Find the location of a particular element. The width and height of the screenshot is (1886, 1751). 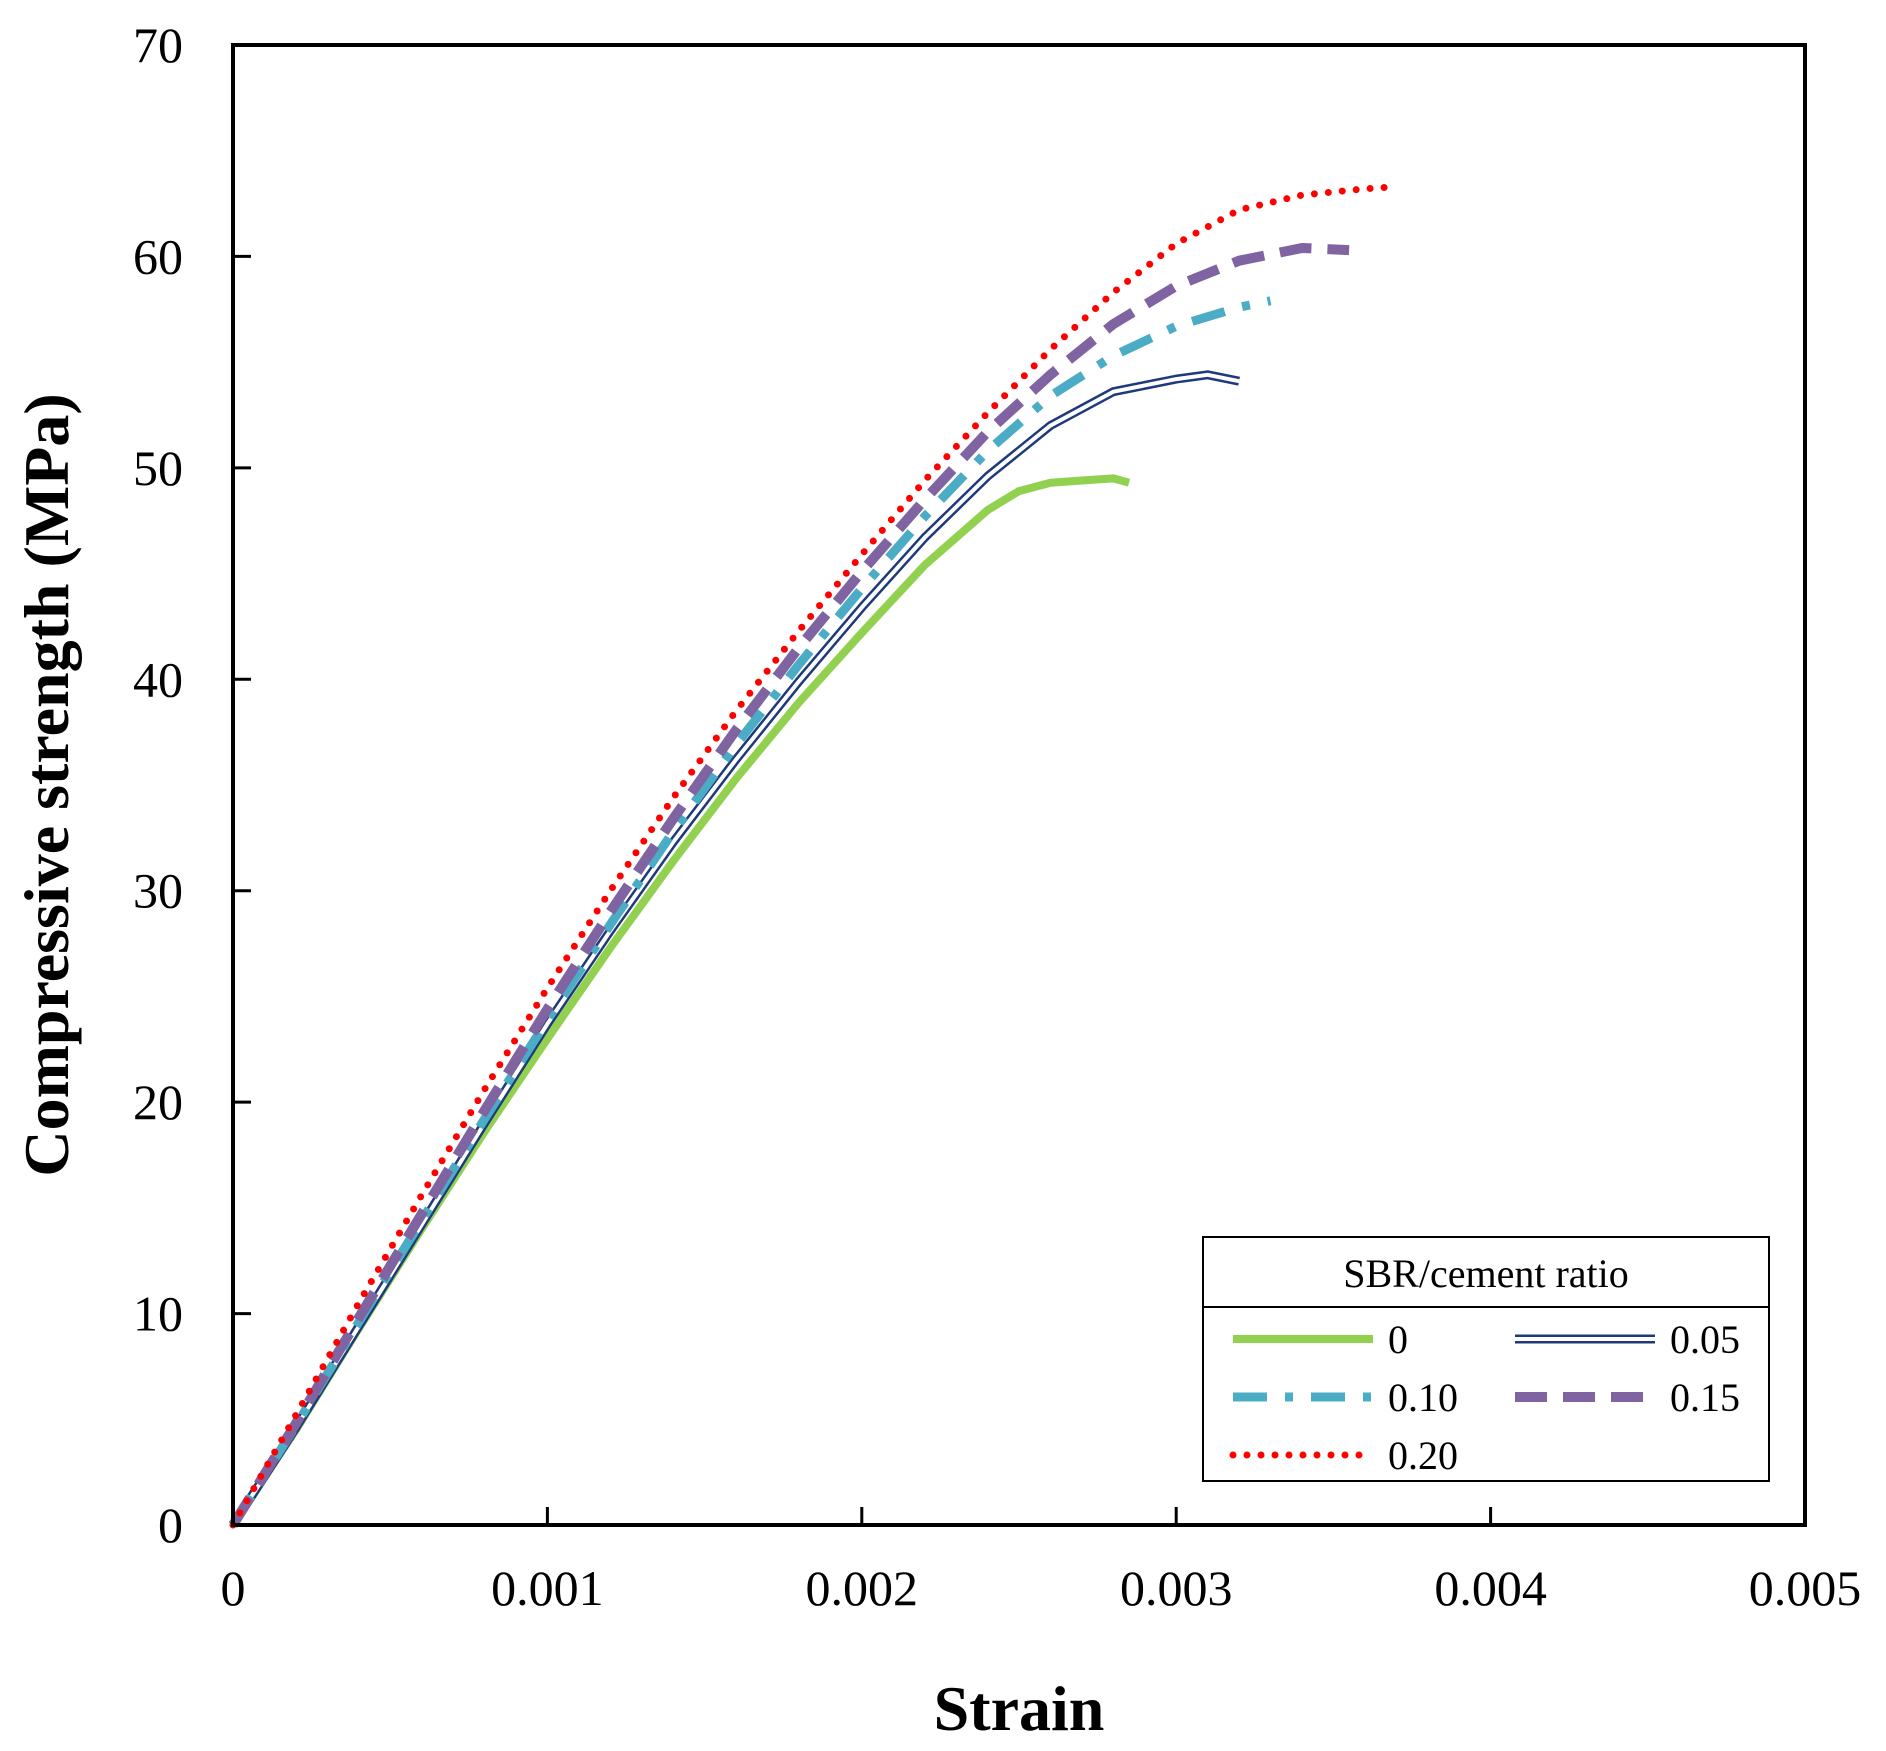

legend-box is located at coordinates (1486, 1359).